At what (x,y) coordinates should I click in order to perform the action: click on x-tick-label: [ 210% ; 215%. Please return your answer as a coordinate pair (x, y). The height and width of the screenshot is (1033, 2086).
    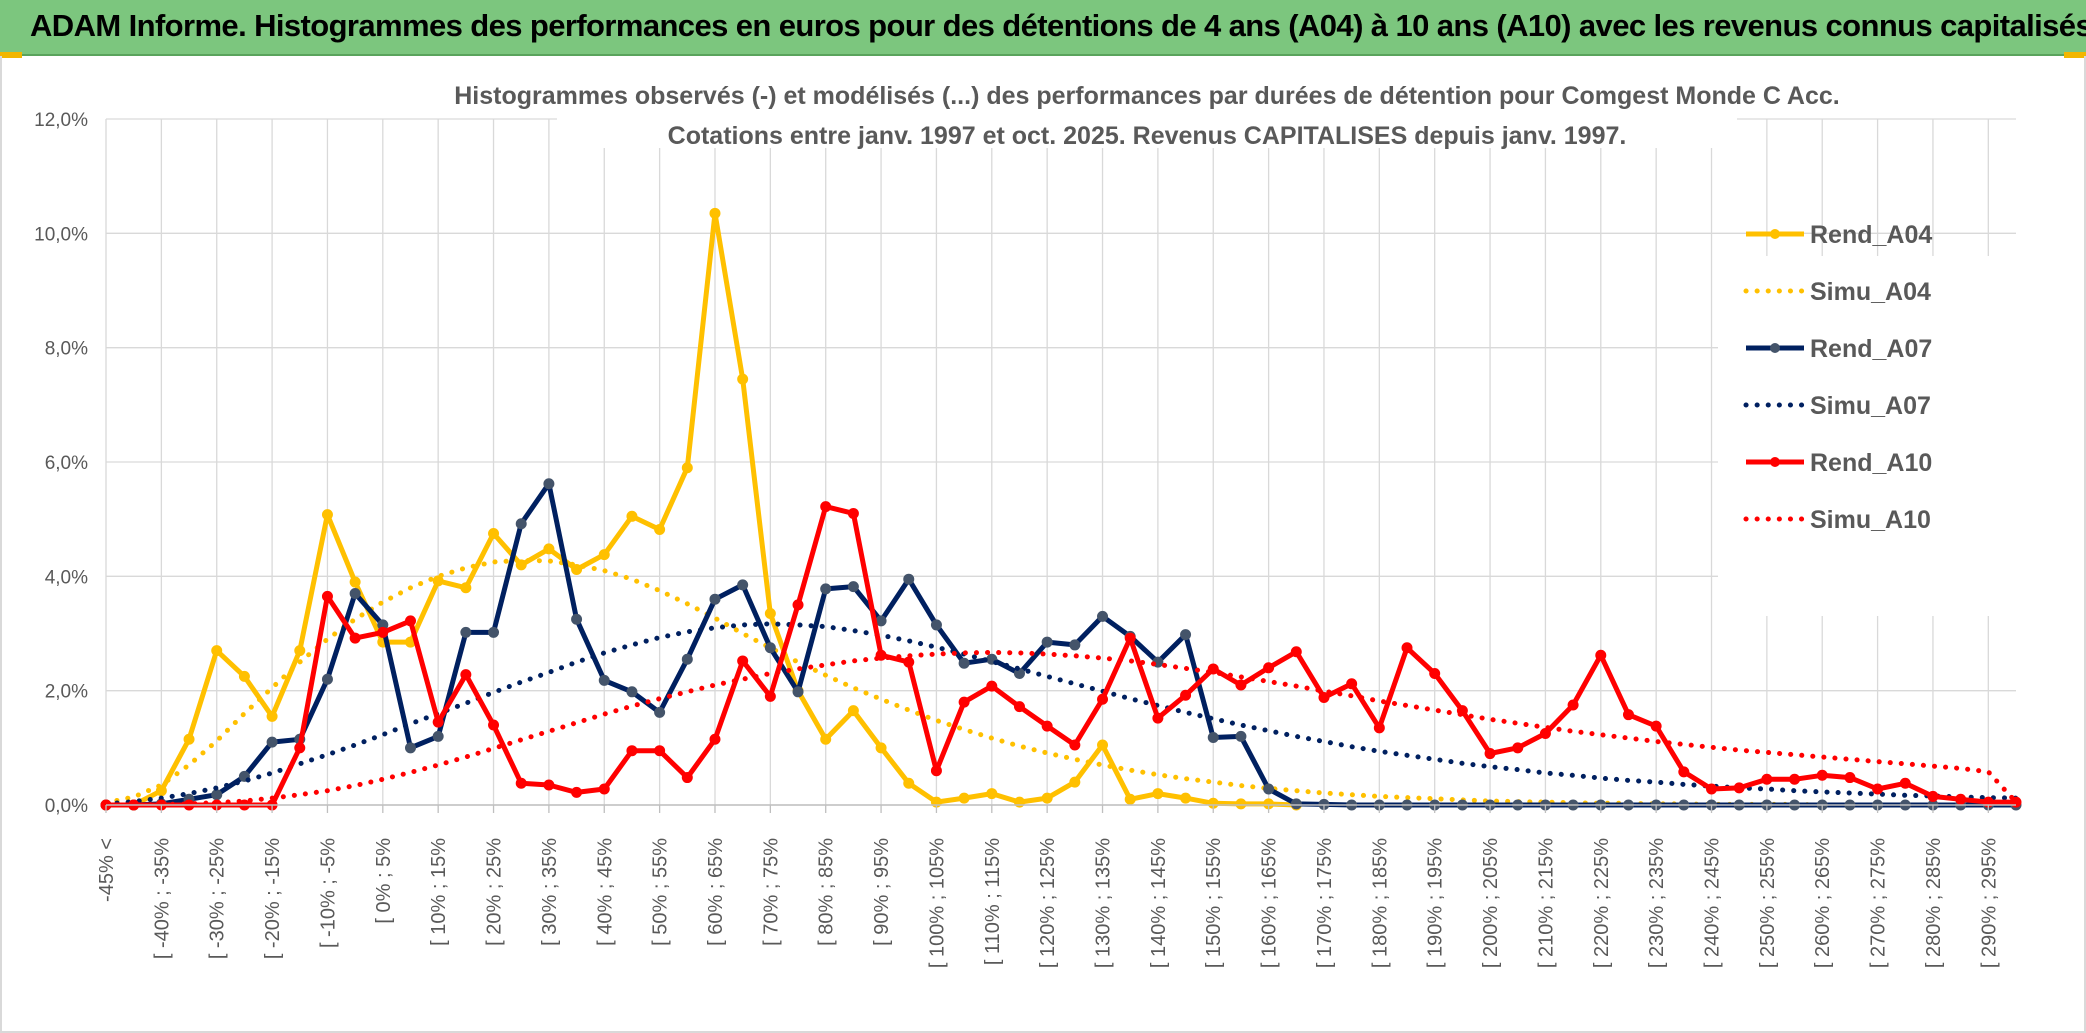
    Looking at the image, I should click on (1546, 903).